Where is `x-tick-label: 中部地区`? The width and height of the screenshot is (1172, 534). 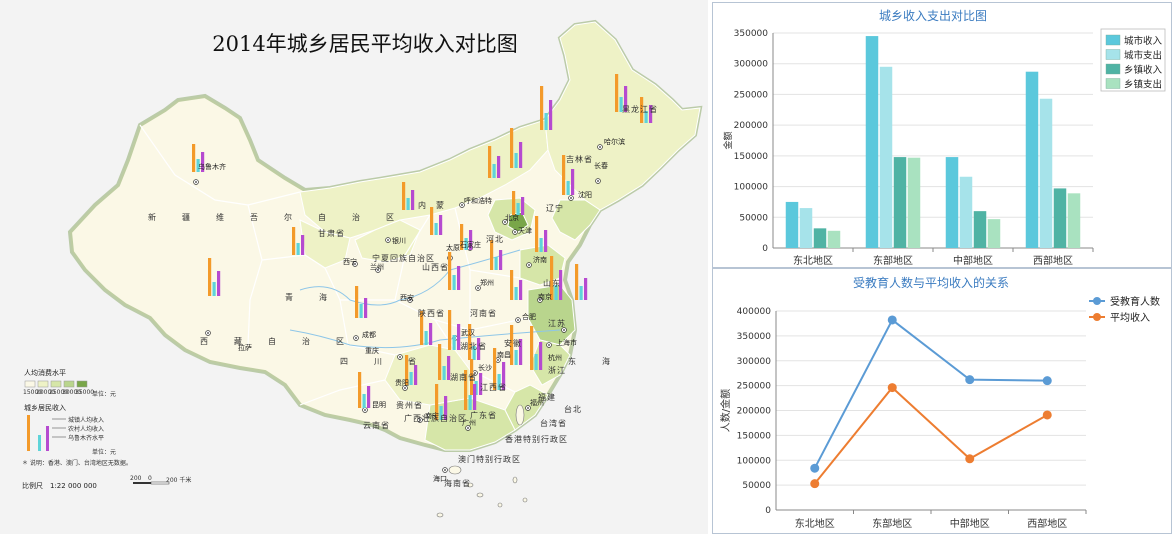
x-tick-label: 中部地区 is located at coordinates (973, 260).